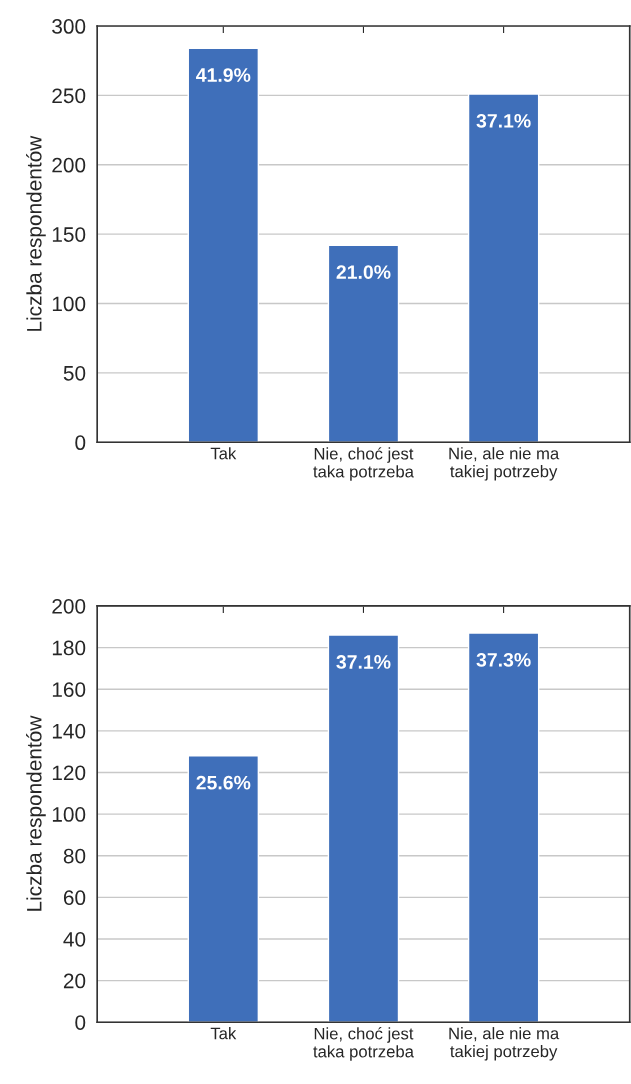  What do you see at coordinates (74, 373) in the screenshot?
I see `y-tick-label: 50` at bounding box center [74, 373].